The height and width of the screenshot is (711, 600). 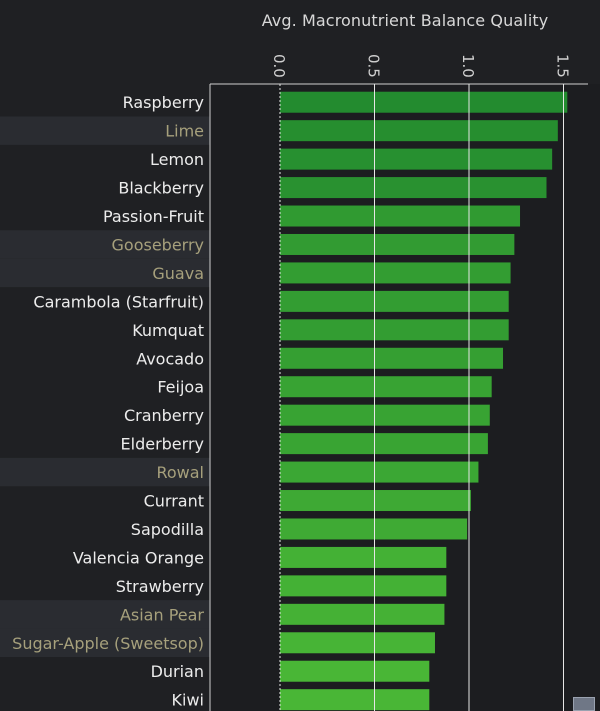 I want to click on x-tick-label: 1.0, so click(x=468, y=66).